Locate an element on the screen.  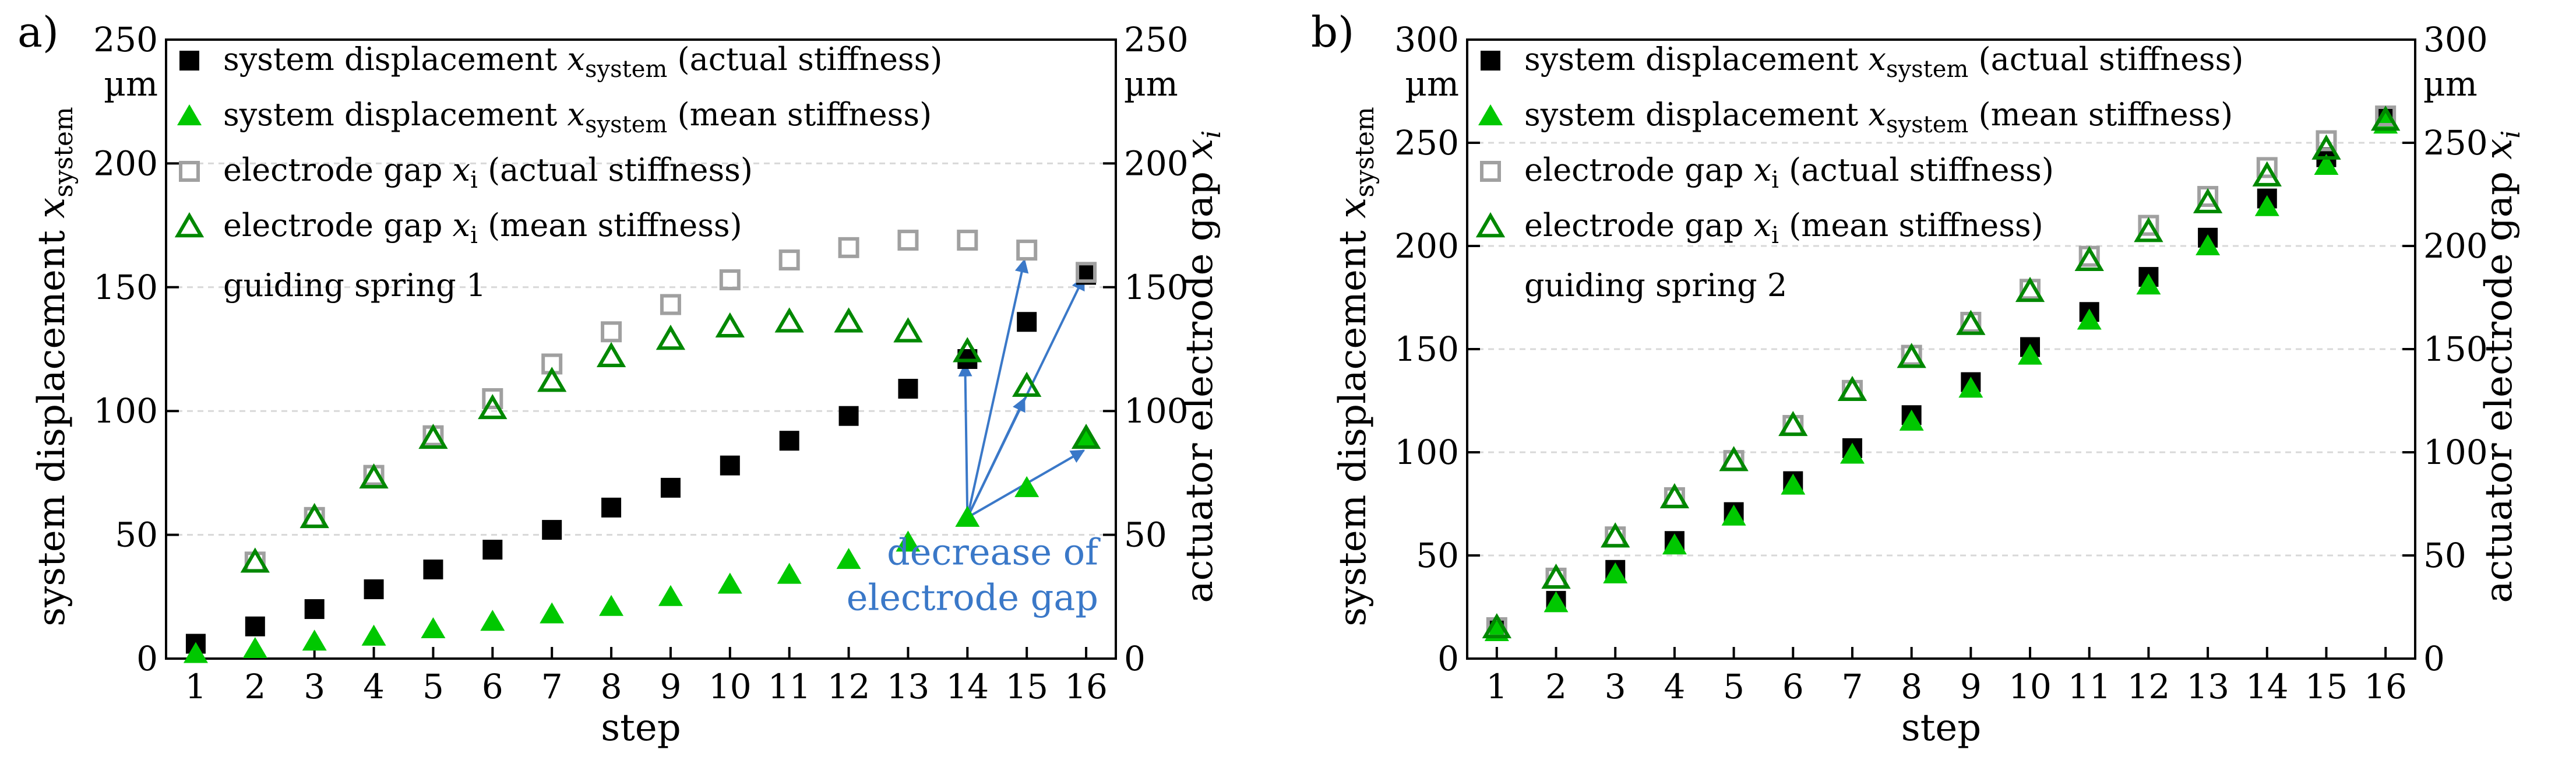
x-tick-label: 13 is located at coordinates (2207, 687).